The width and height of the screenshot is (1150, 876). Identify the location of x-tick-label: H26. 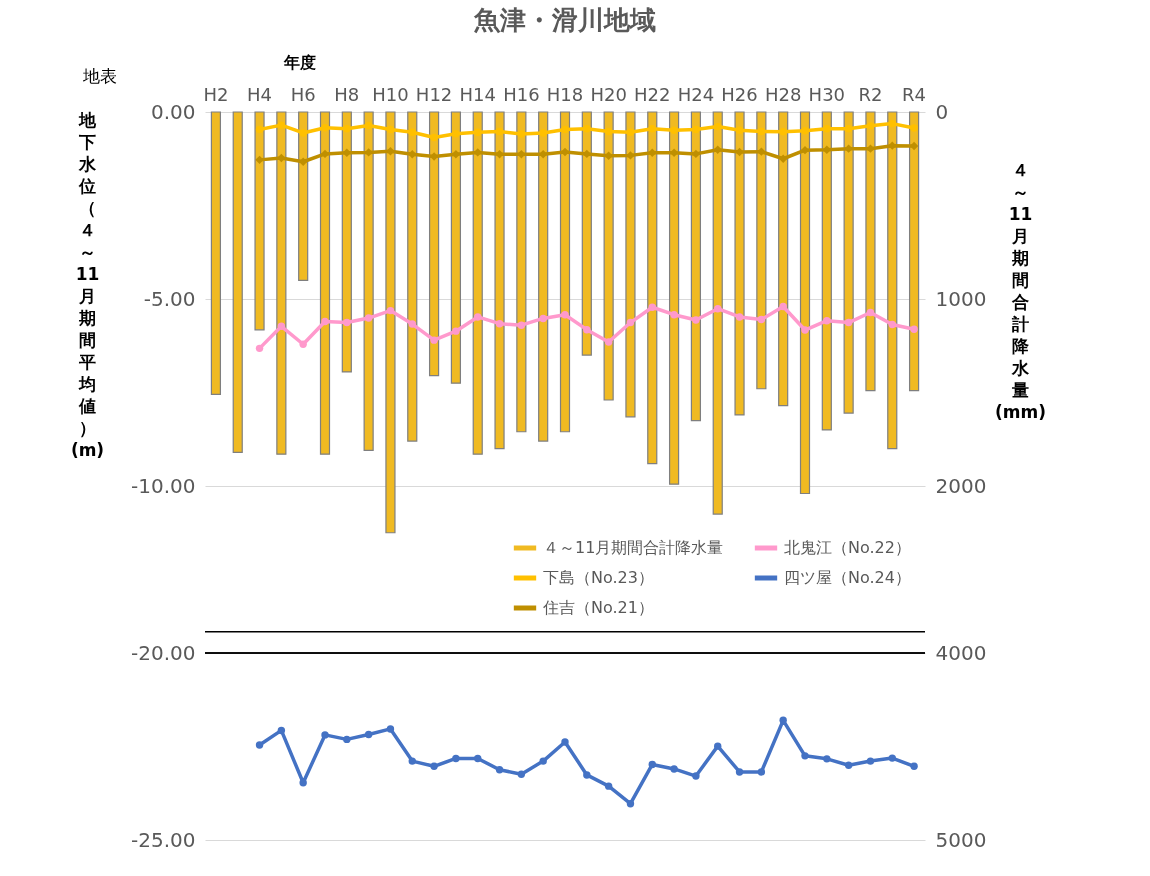
(739, 94).